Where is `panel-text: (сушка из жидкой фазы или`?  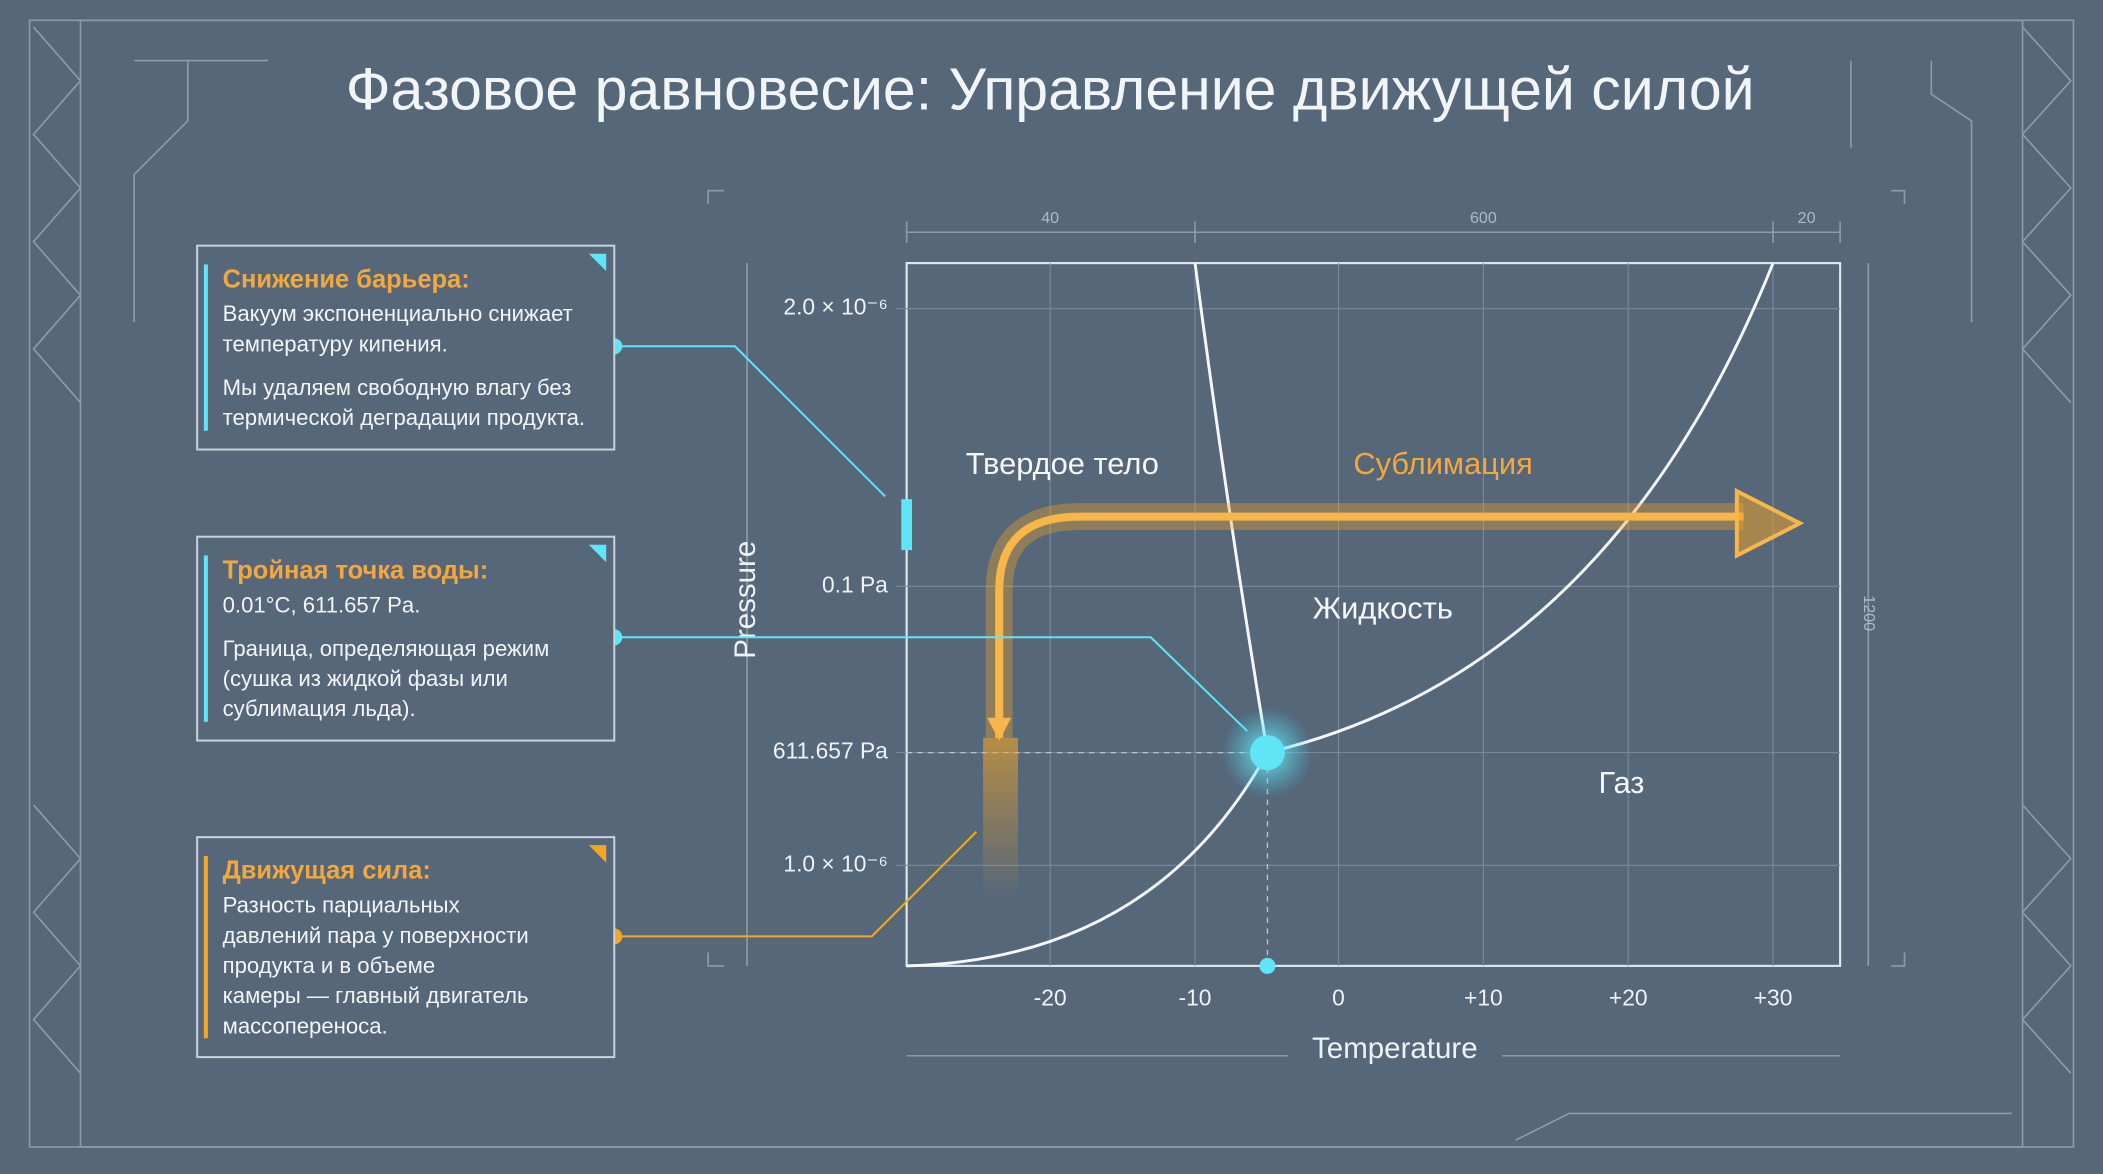 panel-text: (сушка из жидкой фазы или is located at coordinates (365, 678).